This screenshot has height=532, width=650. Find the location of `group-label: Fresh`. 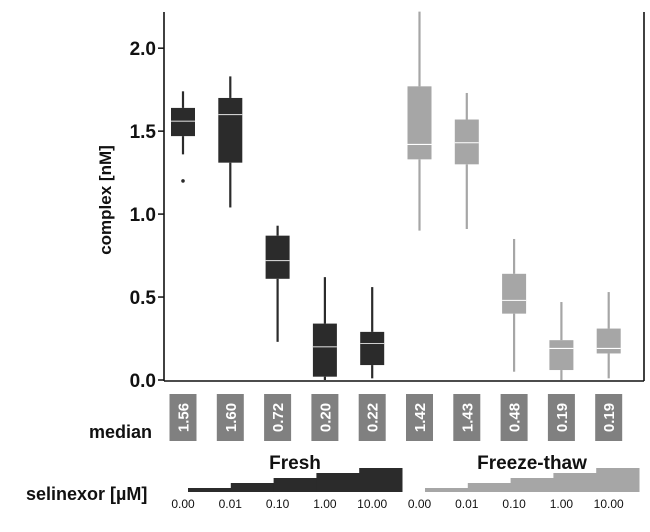

group-label: Fresh is located at coordinates (295, 463).